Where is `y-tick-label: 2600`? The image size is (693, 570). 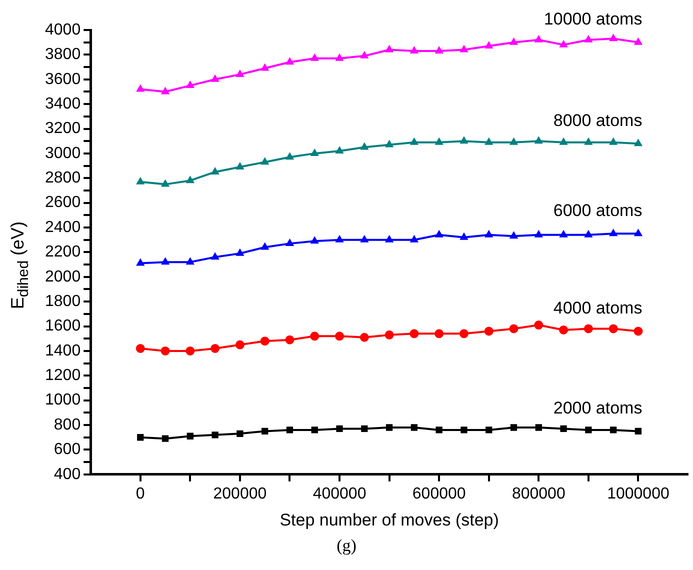
y-tick-label: 2600 is located at coordinates (63, 203).